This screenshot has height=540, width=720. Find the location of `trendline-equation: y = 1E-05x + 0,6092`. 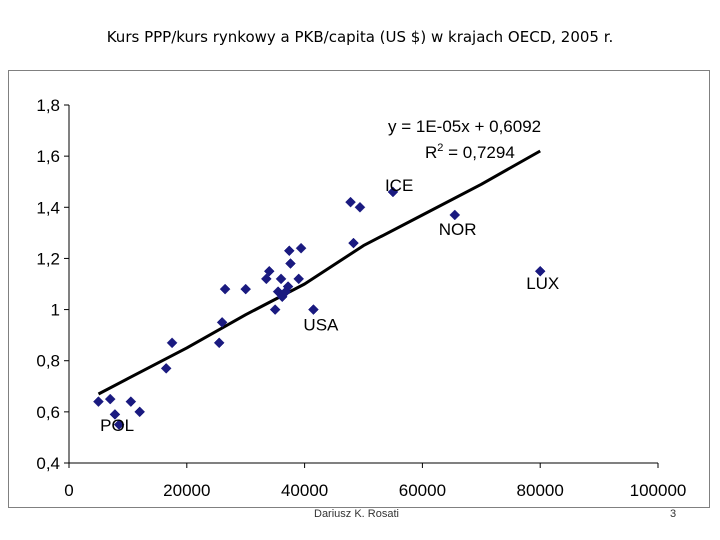

trendline-equation: y = 1E-05x + 0,6092 is located at coordinates (464, 126).